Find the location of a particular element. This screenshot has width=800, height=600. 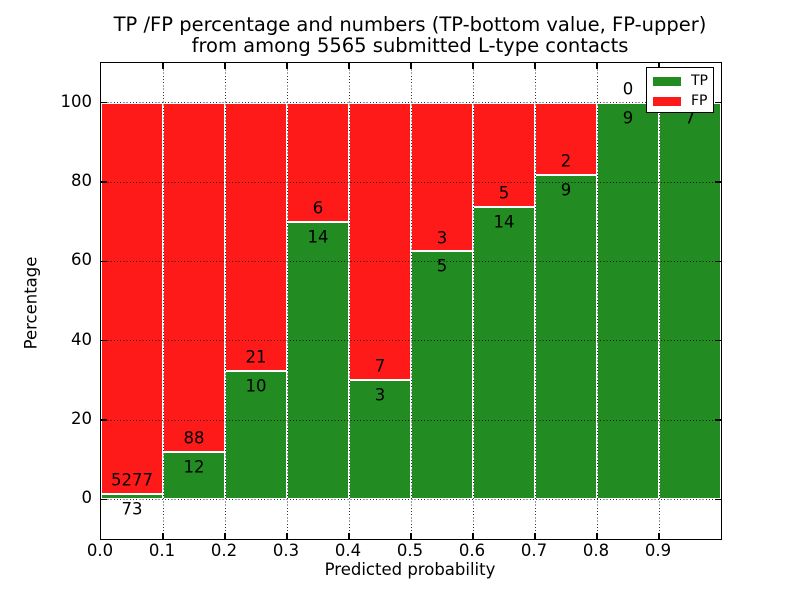

x-tick-label: 0.1 is located at coordinates (162, 550).